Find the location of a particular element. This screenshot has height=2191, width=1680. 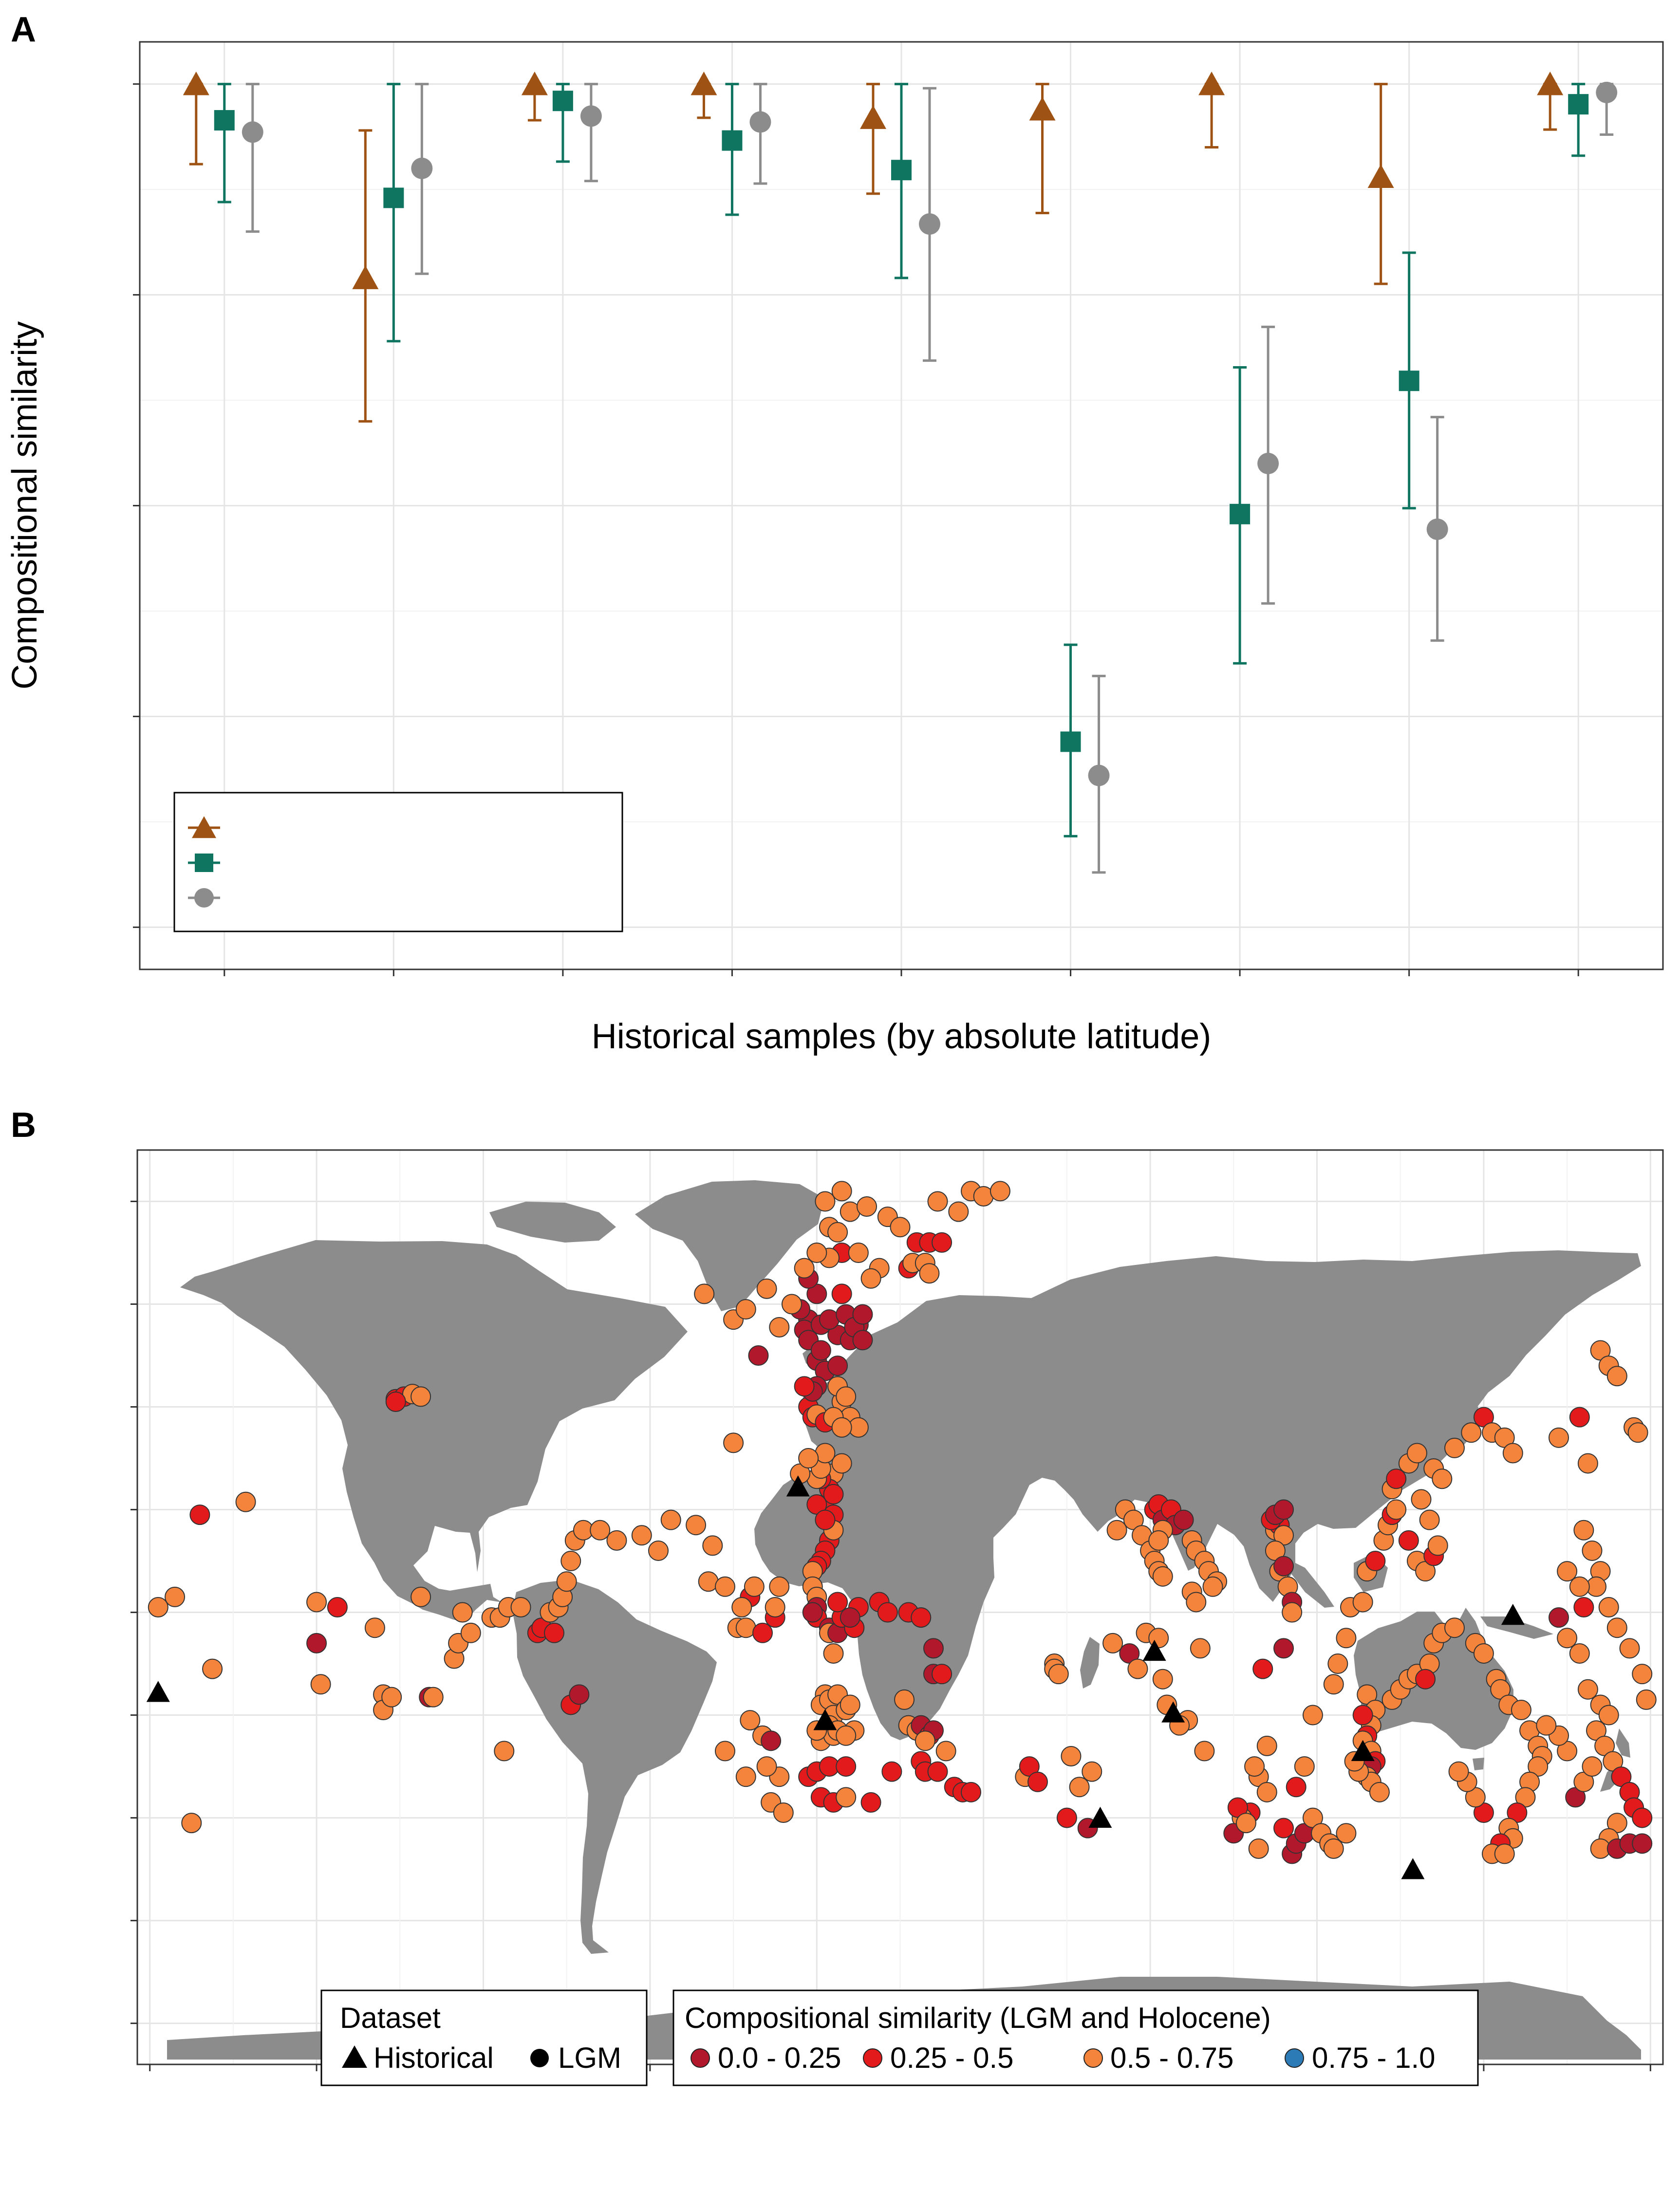

map-latitude-ticks is located at coordinates (134, 1612).